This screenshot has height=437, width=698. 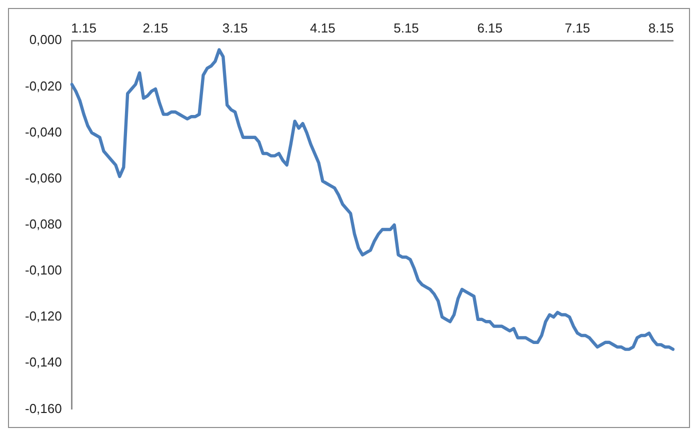 I want to click on y-tick-label: -0,140, so click(x=43, y=362).